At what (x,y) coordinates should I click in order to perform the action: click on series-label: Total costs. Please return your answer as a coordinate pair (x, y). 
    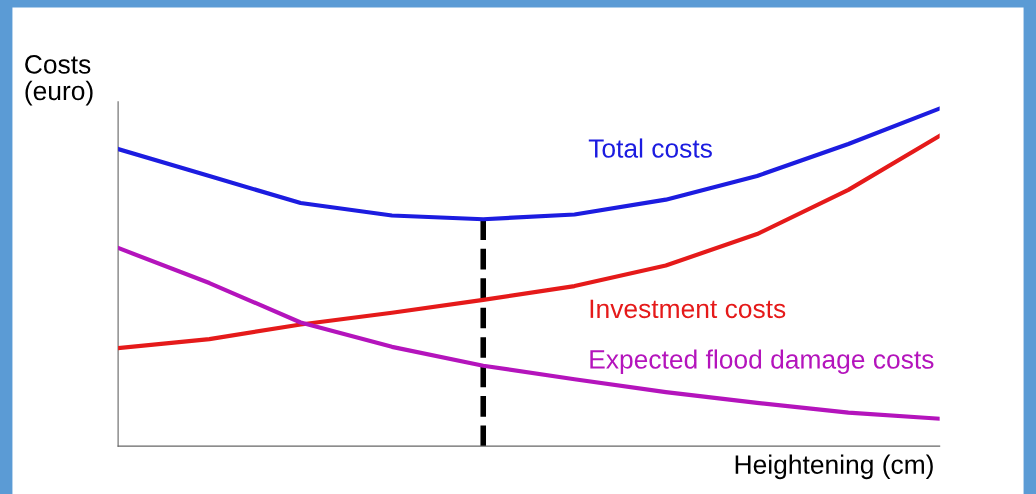
    Looking at the image, I should click on (650, 148).